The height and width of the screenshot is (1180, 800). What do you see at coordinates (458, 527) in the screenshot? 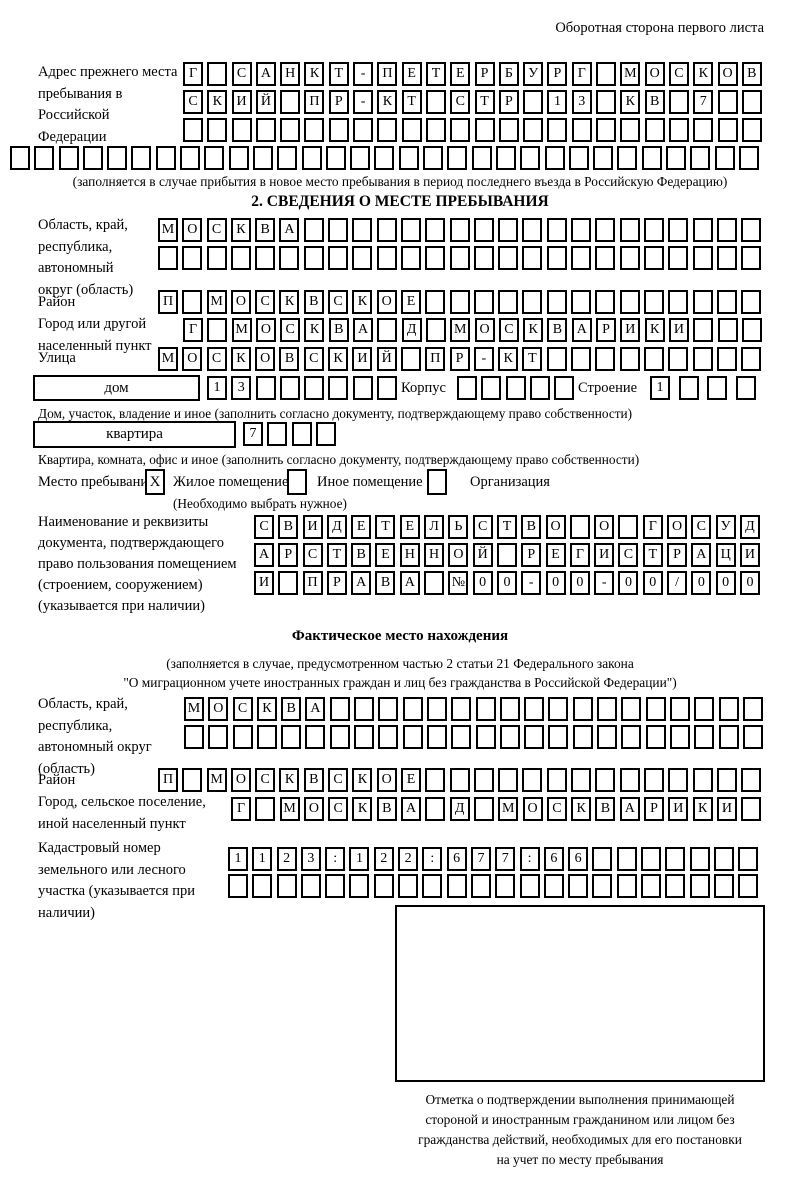
I see `char-cell: Ь` at bounding box center [458, 527].